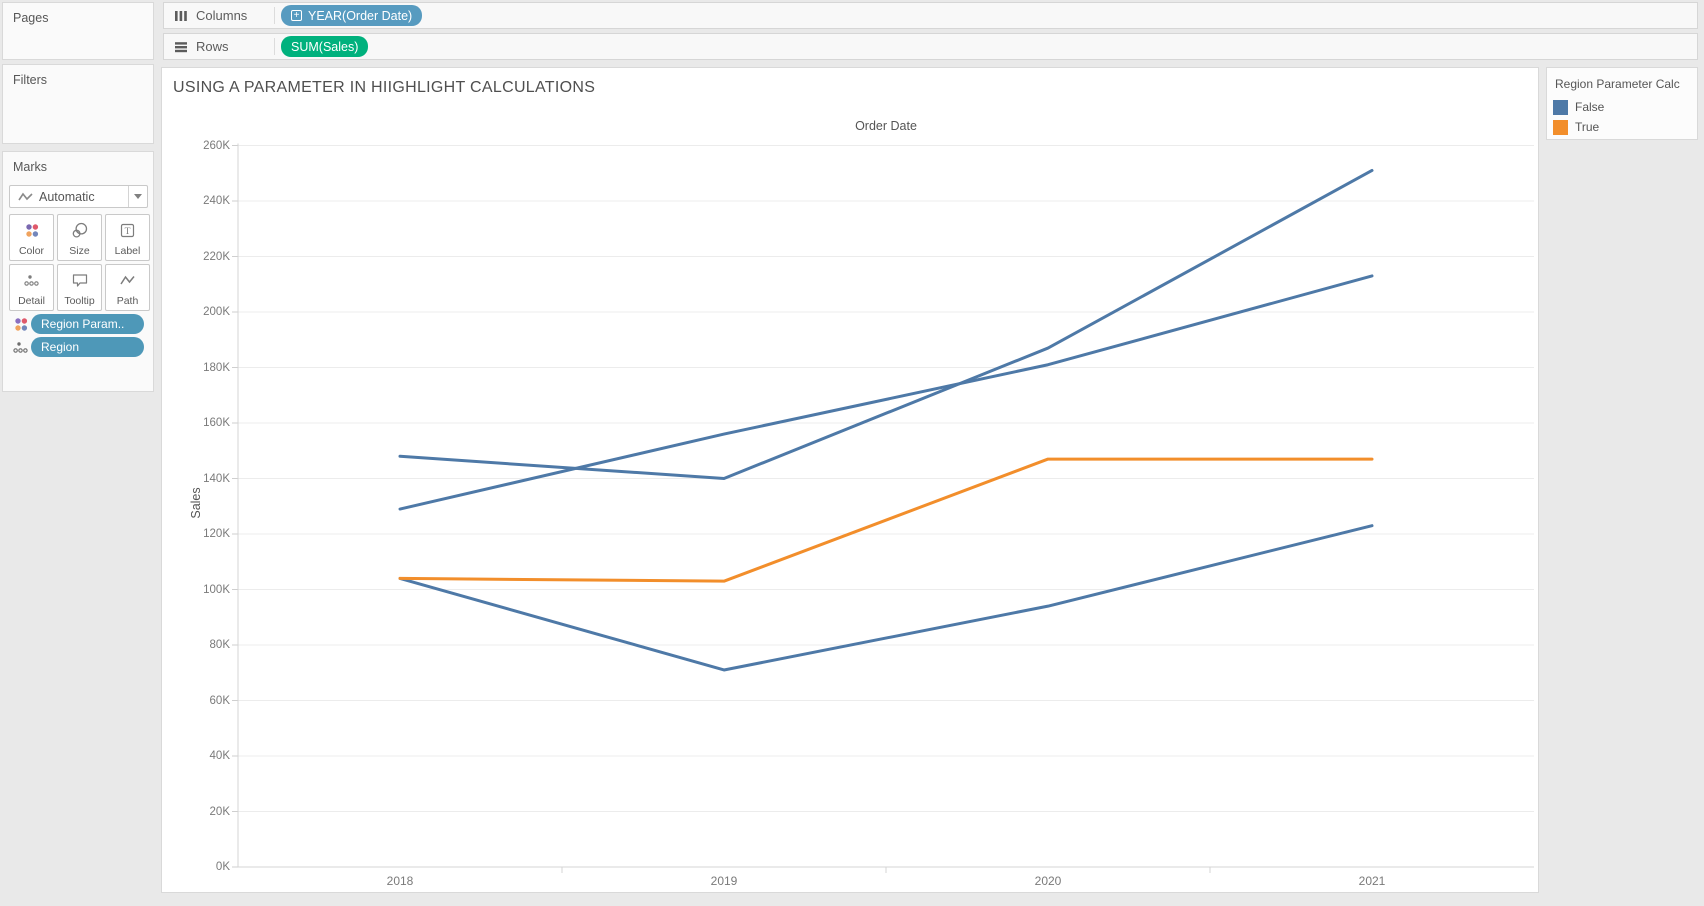 Image resolution: width=1704 pixels, height=906 pixels. I want to click on region-parameter-calc-pill: Region Param.., so click(87, 324).